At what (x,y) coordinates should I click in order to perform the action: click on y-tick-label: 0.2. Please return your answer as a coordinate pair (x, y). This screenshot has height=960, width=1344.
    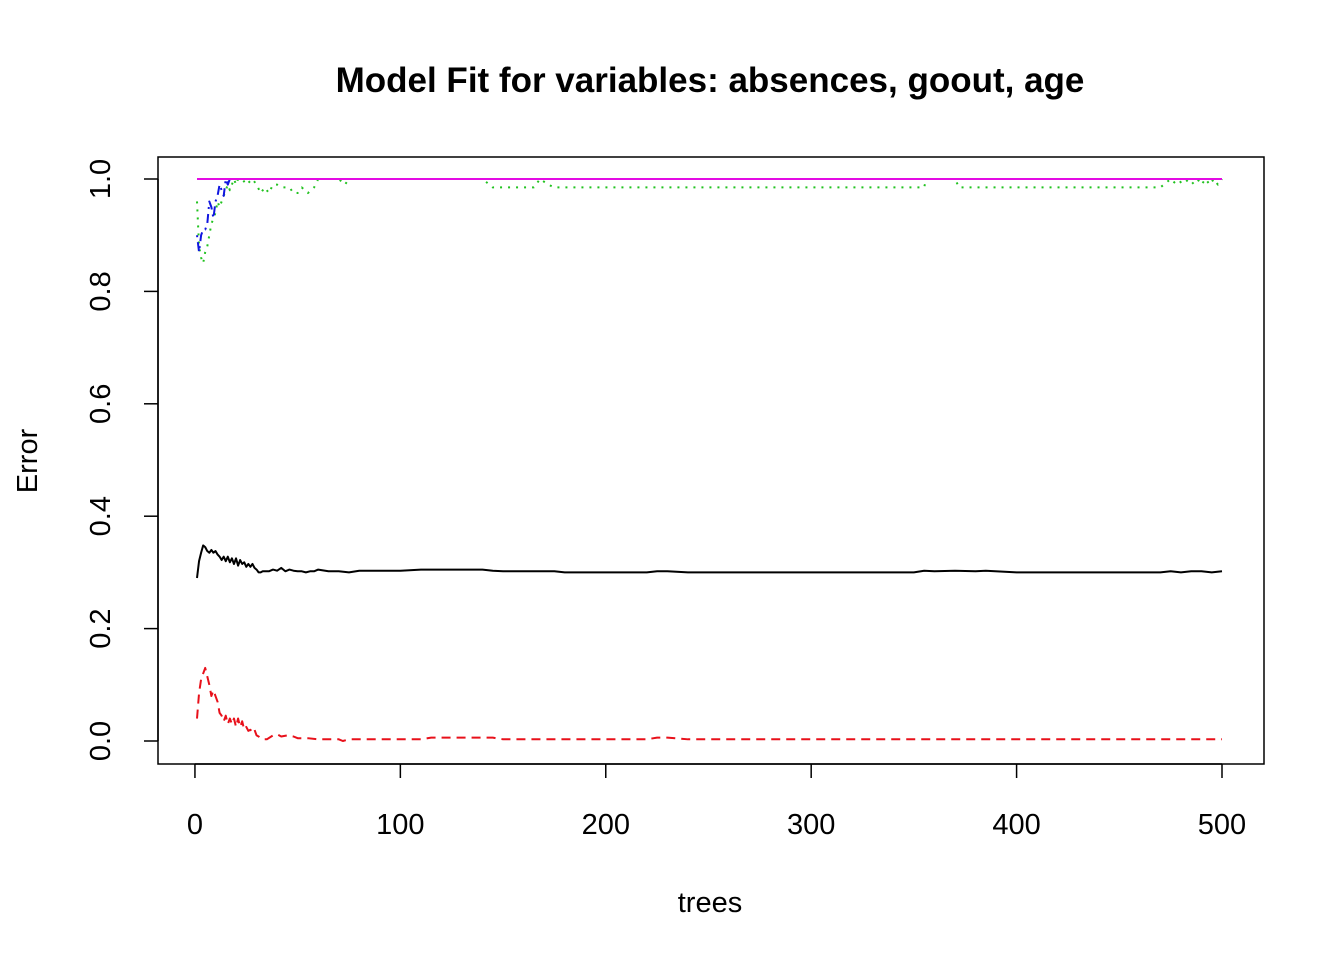
    Looking at the image, I should click on (101, 628).